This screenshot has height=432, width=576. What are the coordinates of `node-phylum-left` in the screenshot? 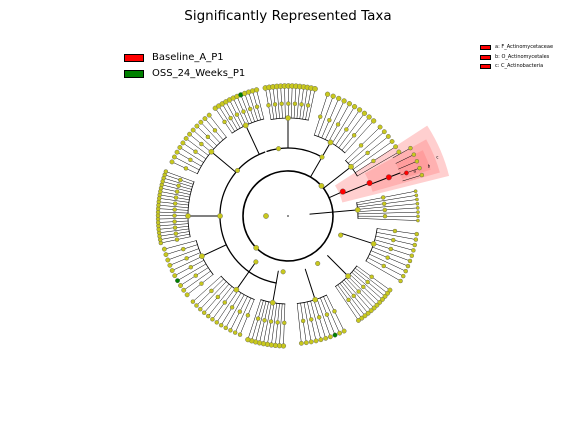 It's located at (266, 216).